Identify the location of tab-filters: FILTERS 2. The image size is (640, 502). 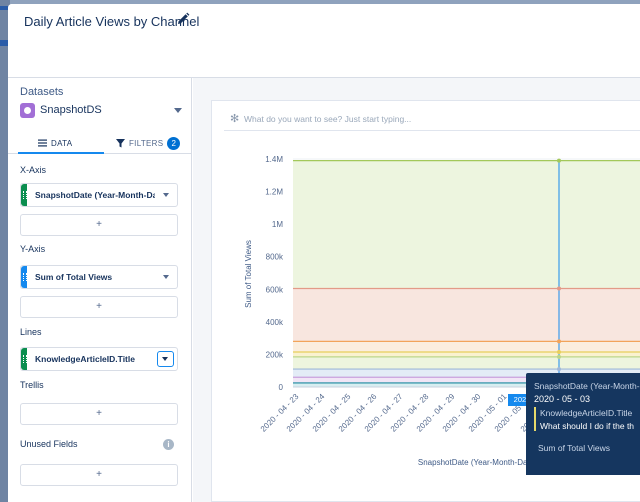
(148, 143).